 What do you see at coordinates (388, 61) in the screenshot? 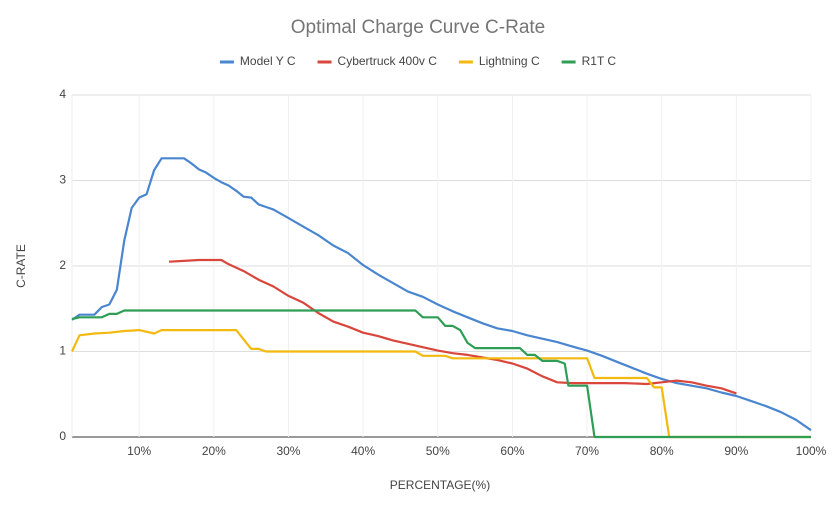
I see `legend-label: Cybertruck 400v C` at bounding box center [388, 61].